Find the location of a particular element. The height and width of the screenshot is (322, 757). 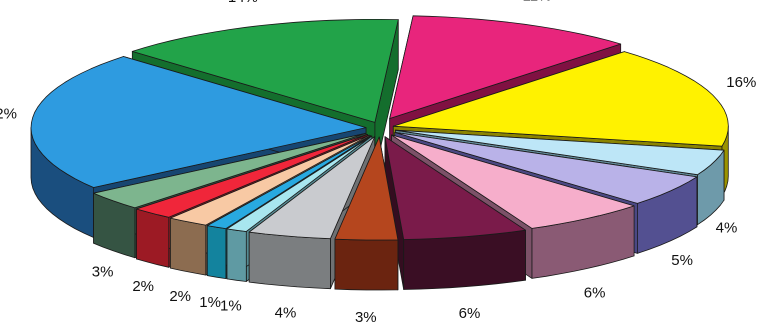

slice-percent-label: 14% is located at coordinates (243, 3).